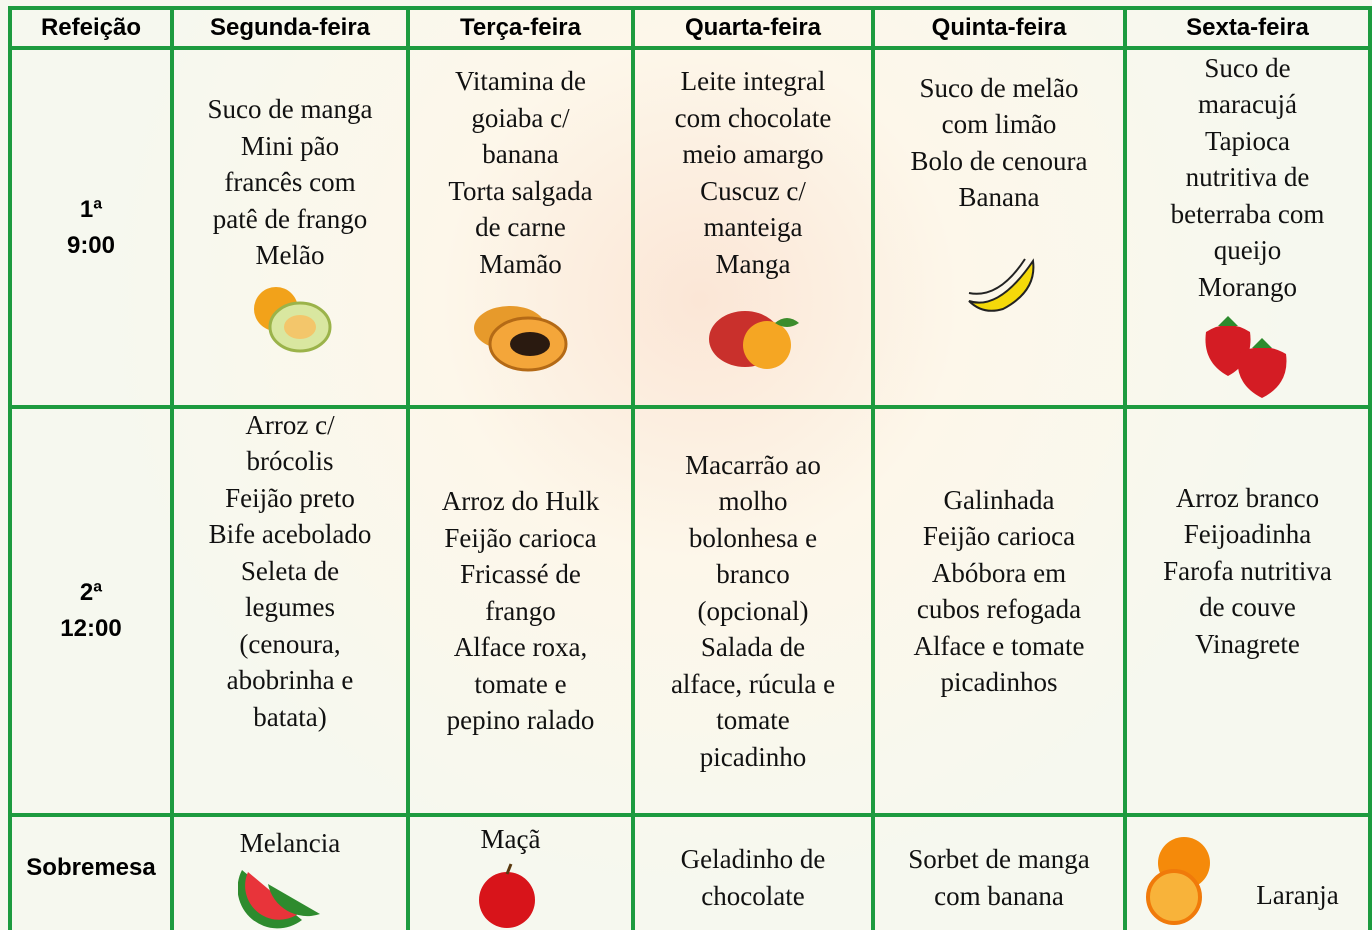  I want to click on table-cell: Sexta-feira, so click(1247, 28).